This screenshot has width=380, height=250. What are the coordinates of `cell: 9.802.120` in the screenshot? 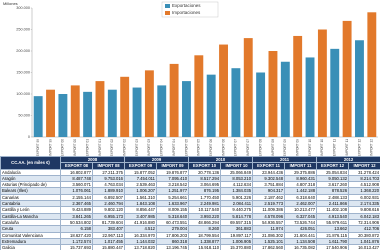 It's located at (108, 210).